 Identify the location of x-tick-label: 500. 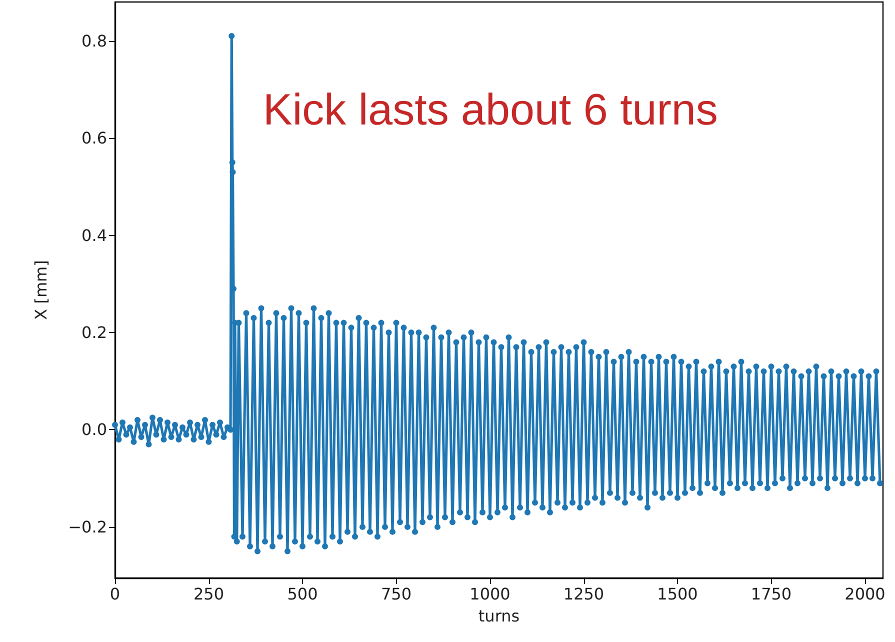
(302, 594).